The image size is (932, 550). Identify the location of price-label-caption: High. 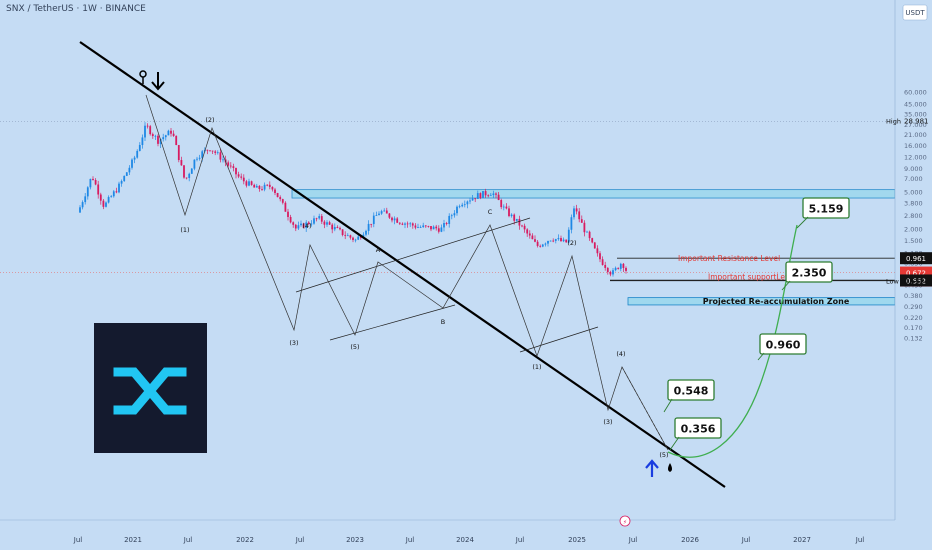
(893, 121).